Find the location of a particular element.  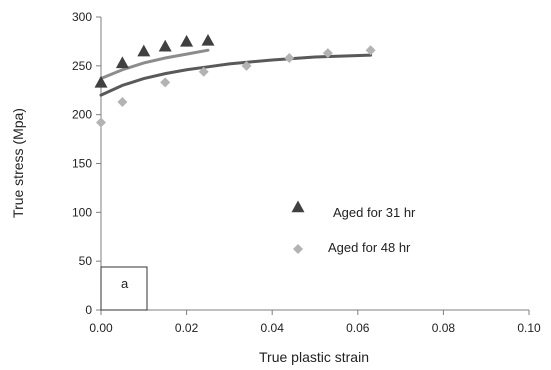

x-tick-label: 0.04 is located at coordinates (273, 328).